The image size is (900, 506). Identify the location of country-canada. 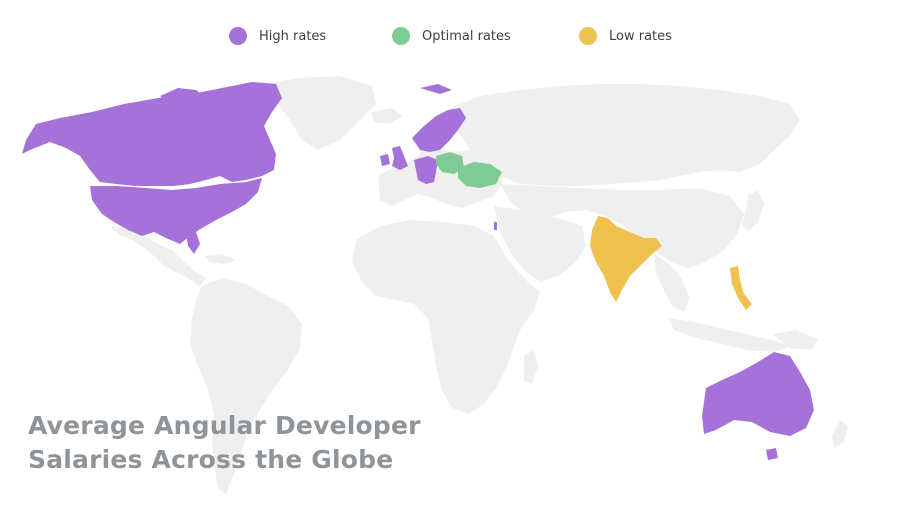
(152, 134).